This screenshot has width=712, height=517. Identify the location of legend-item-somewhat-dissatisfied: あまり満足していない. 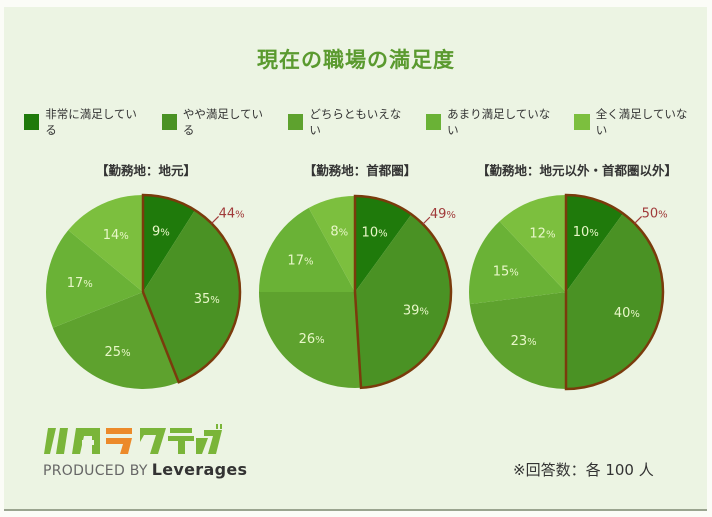
(491, 122).